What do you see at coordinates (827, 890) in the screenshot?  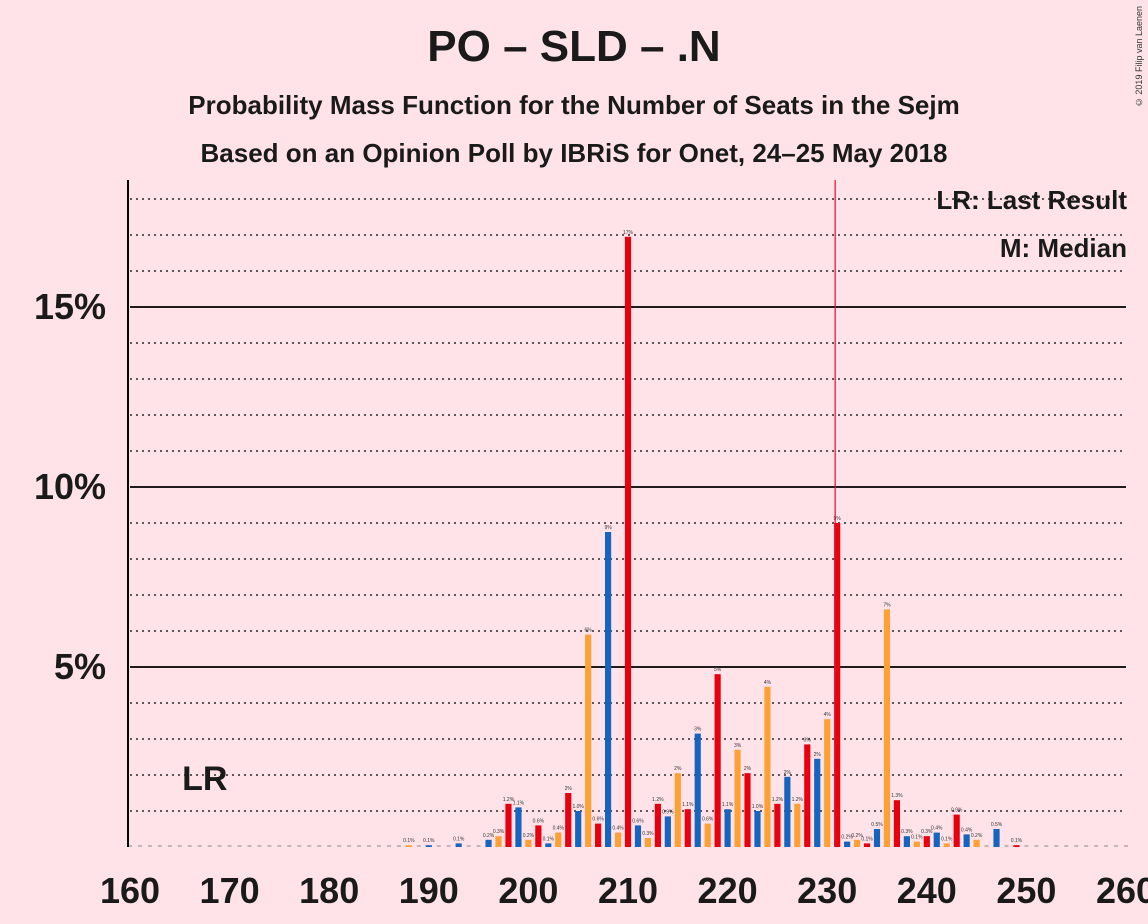 I see `x-tick-label: 230` at bounding box center [827, 890].